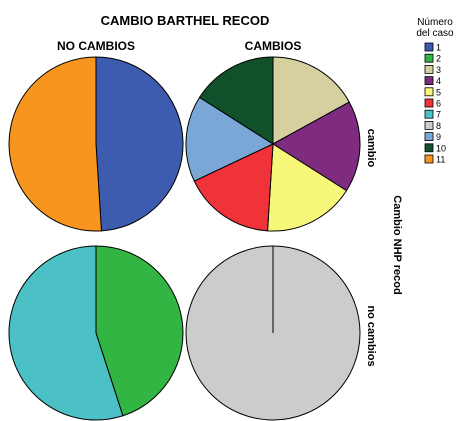 The width and height of the screenshot is (458, 421). Describe the element at coordinates (435, 22) in the screenshot. I see `legend-title-line-1: Número` at that location.